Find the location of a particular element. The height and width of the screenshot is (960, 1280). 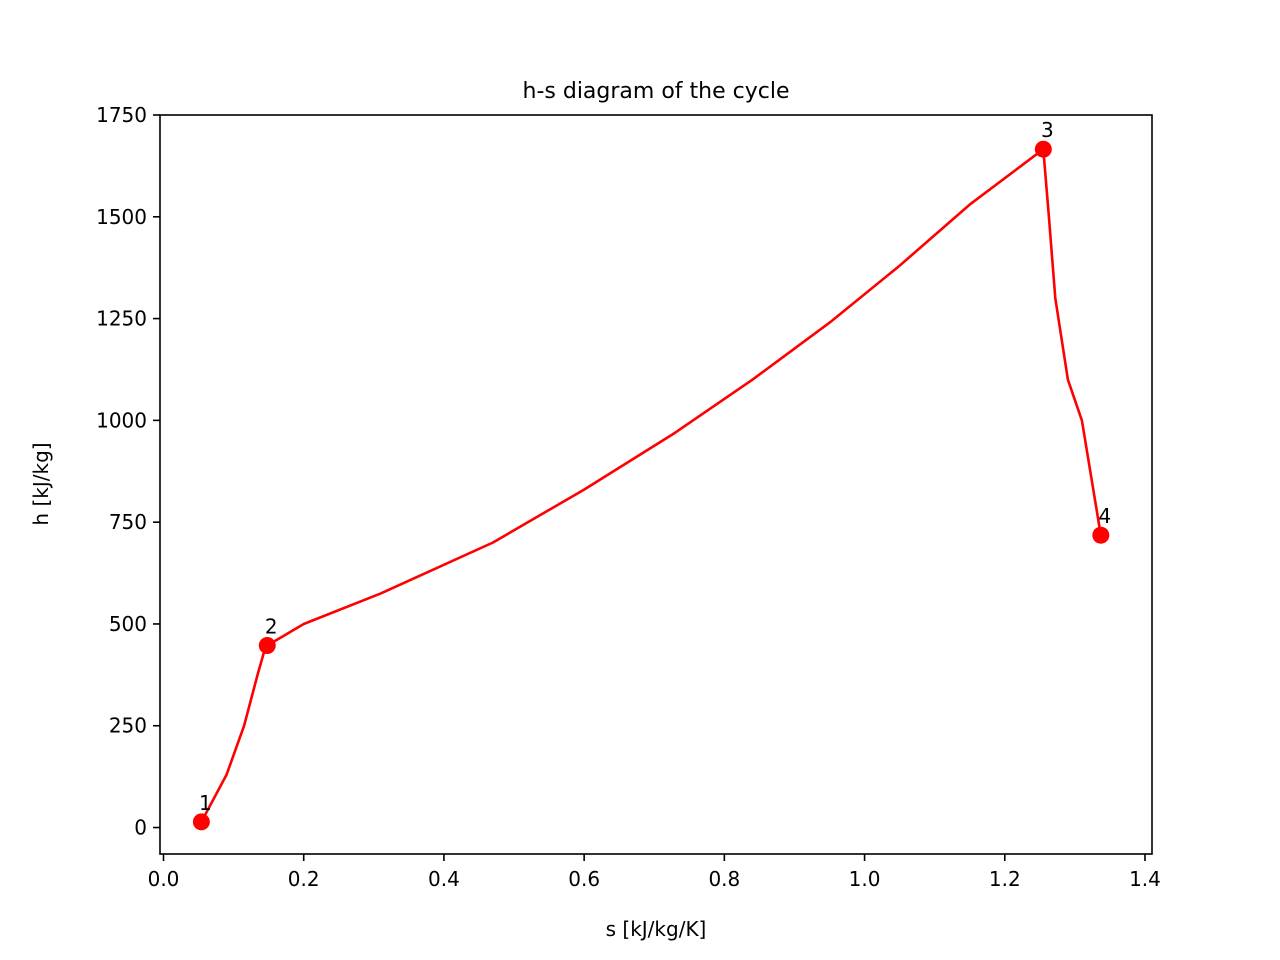

x-tick-label: 0.0 is located at coordinates (164, 879).